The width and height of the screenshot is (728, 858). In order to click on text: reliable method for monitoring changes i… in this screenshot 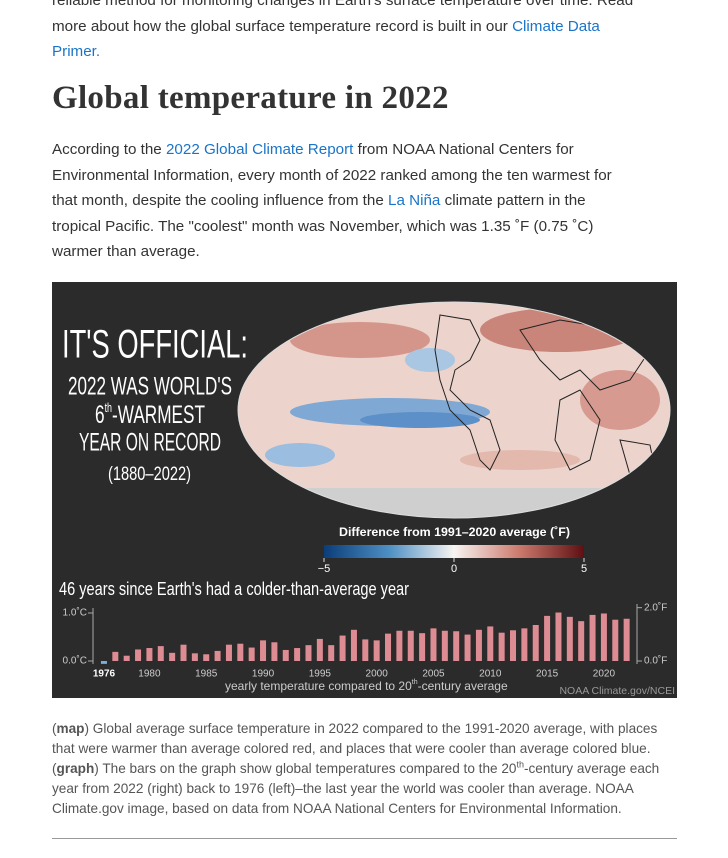, I will do `click(343, 4)`.